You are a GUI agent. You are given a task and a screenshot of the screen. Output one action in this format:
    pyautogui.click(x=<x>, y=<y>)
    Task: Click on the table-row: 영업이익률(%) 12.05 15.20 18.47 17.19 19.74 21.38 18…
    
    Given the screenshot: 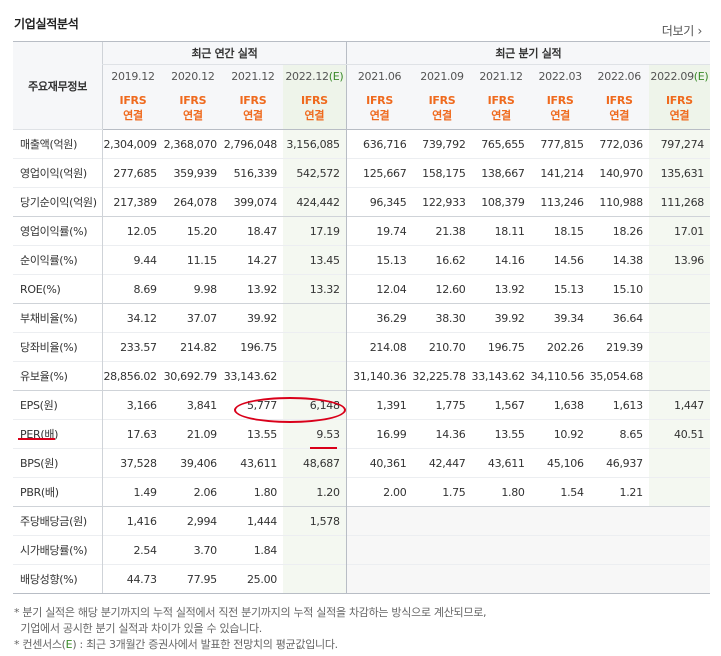 What is the action you would take?
    pyautogui.click(x=361, y=231)
    